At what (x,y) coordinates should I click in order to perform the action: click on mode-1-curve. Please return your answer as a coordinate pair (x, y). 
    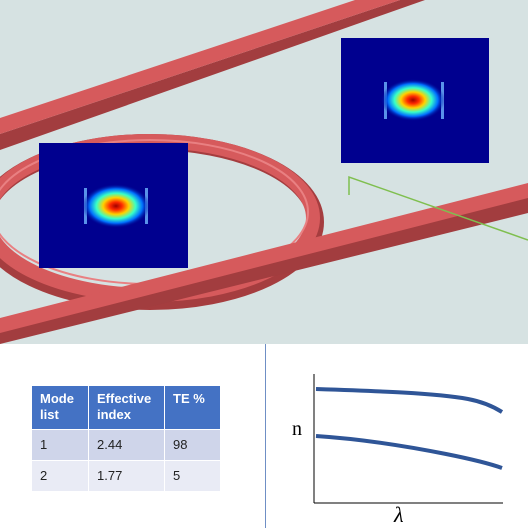
    Looking at the image, I should click on (409, 400).